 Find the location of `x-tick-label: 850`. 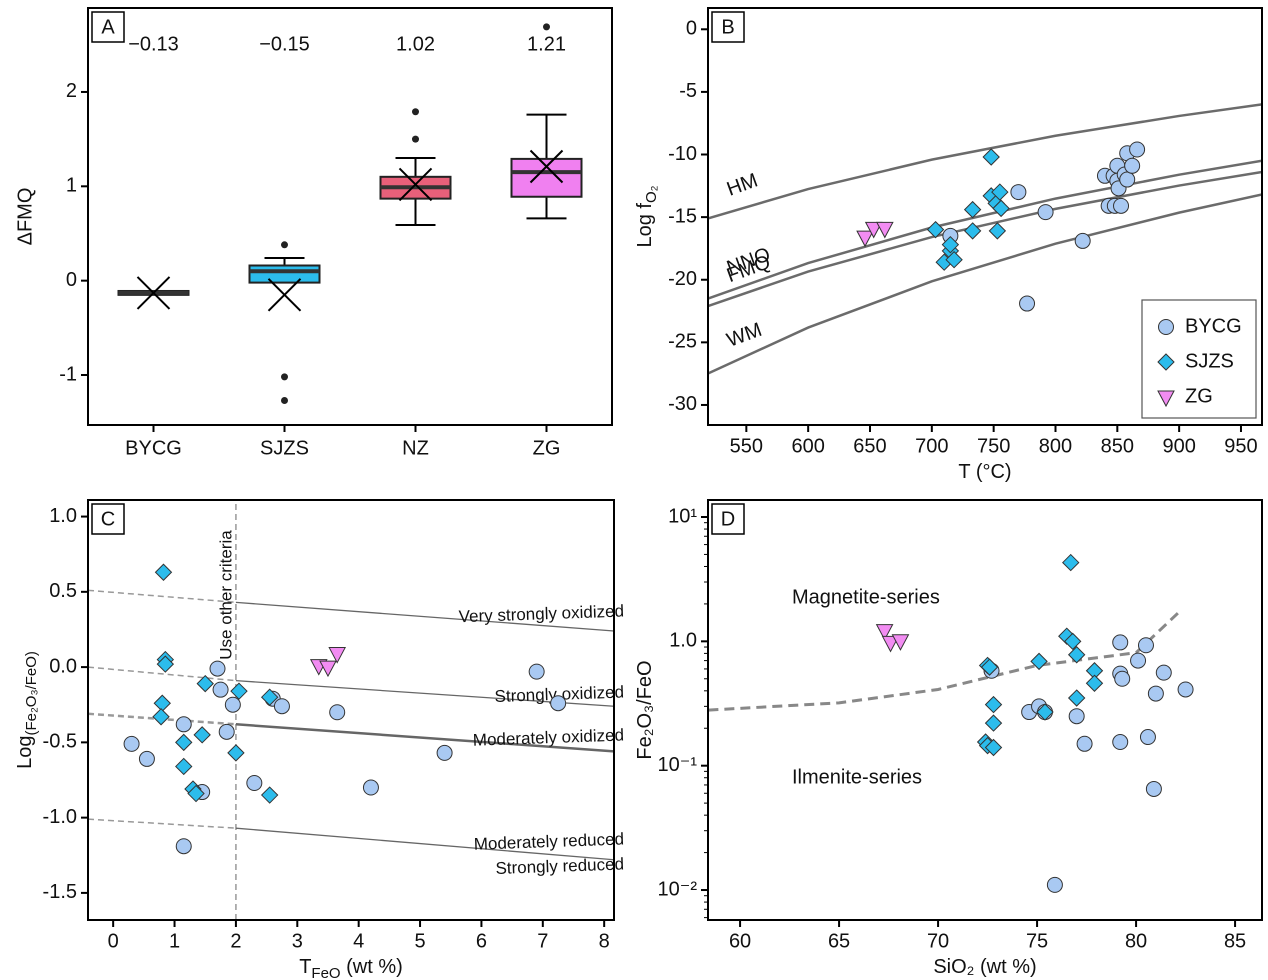

x-tick-label: 850 is located at coordinates (1117, 446).